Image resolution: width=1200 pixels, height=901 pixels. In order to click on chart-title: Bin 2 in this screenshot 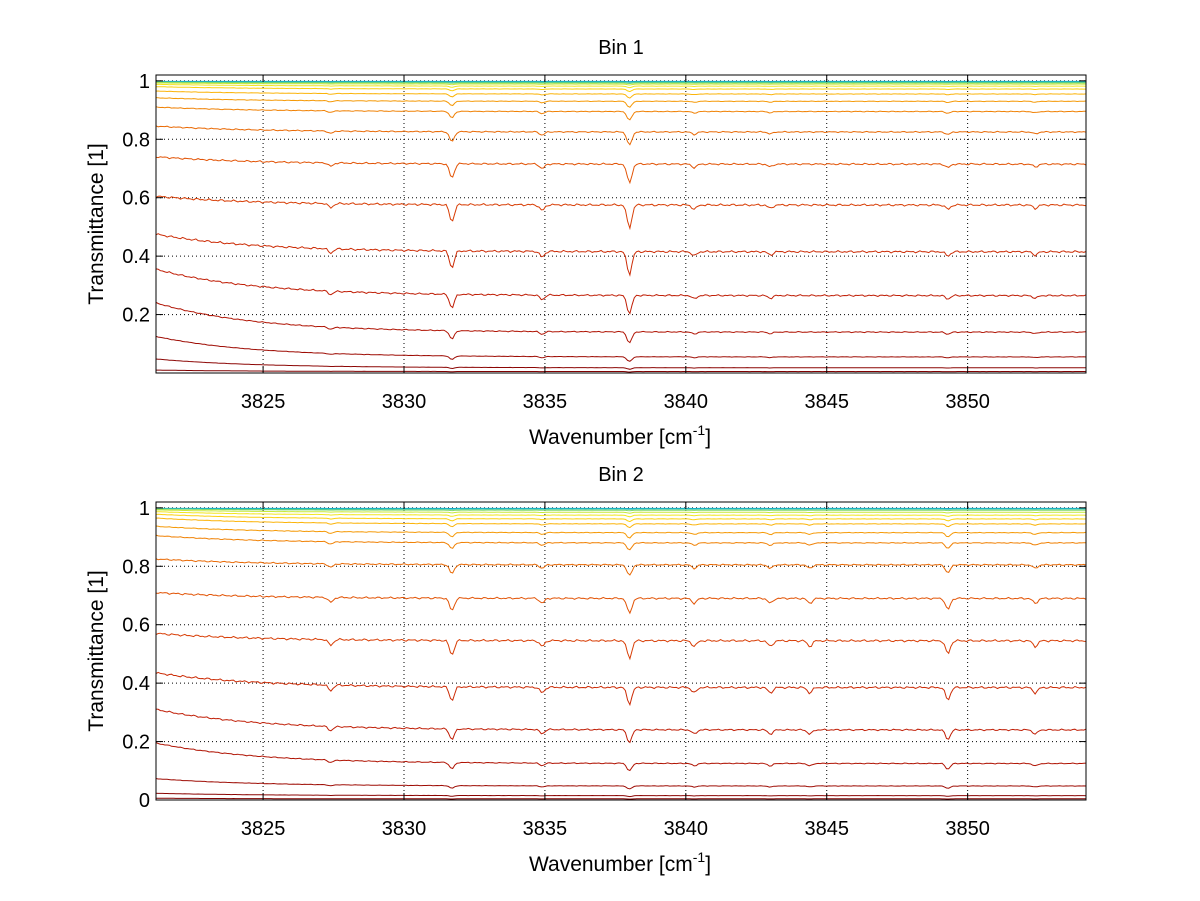, I will do `click(621, 475)`.